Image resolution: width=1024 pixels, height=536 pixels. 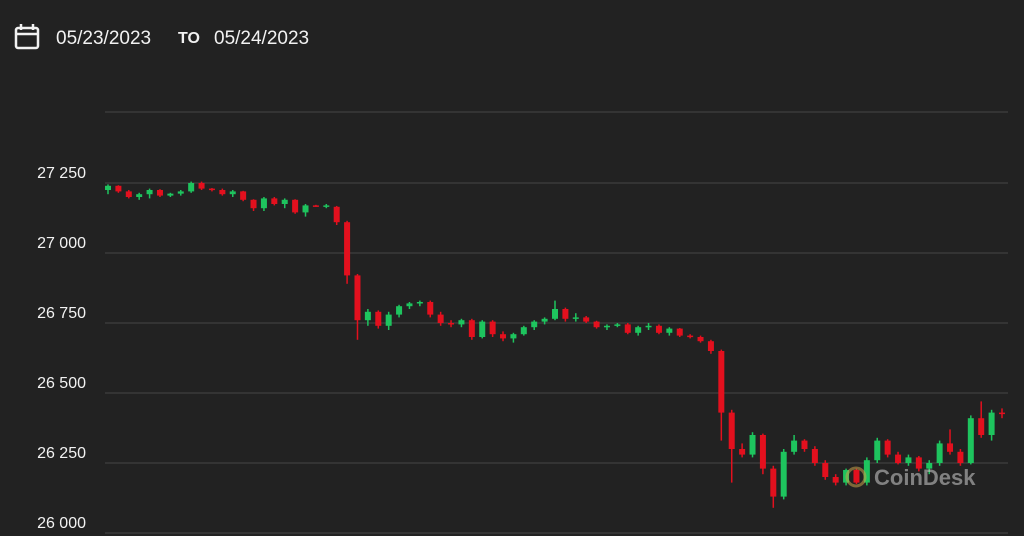 I want to click on y-tick-label: 27 000, so click(x=61, y=243).